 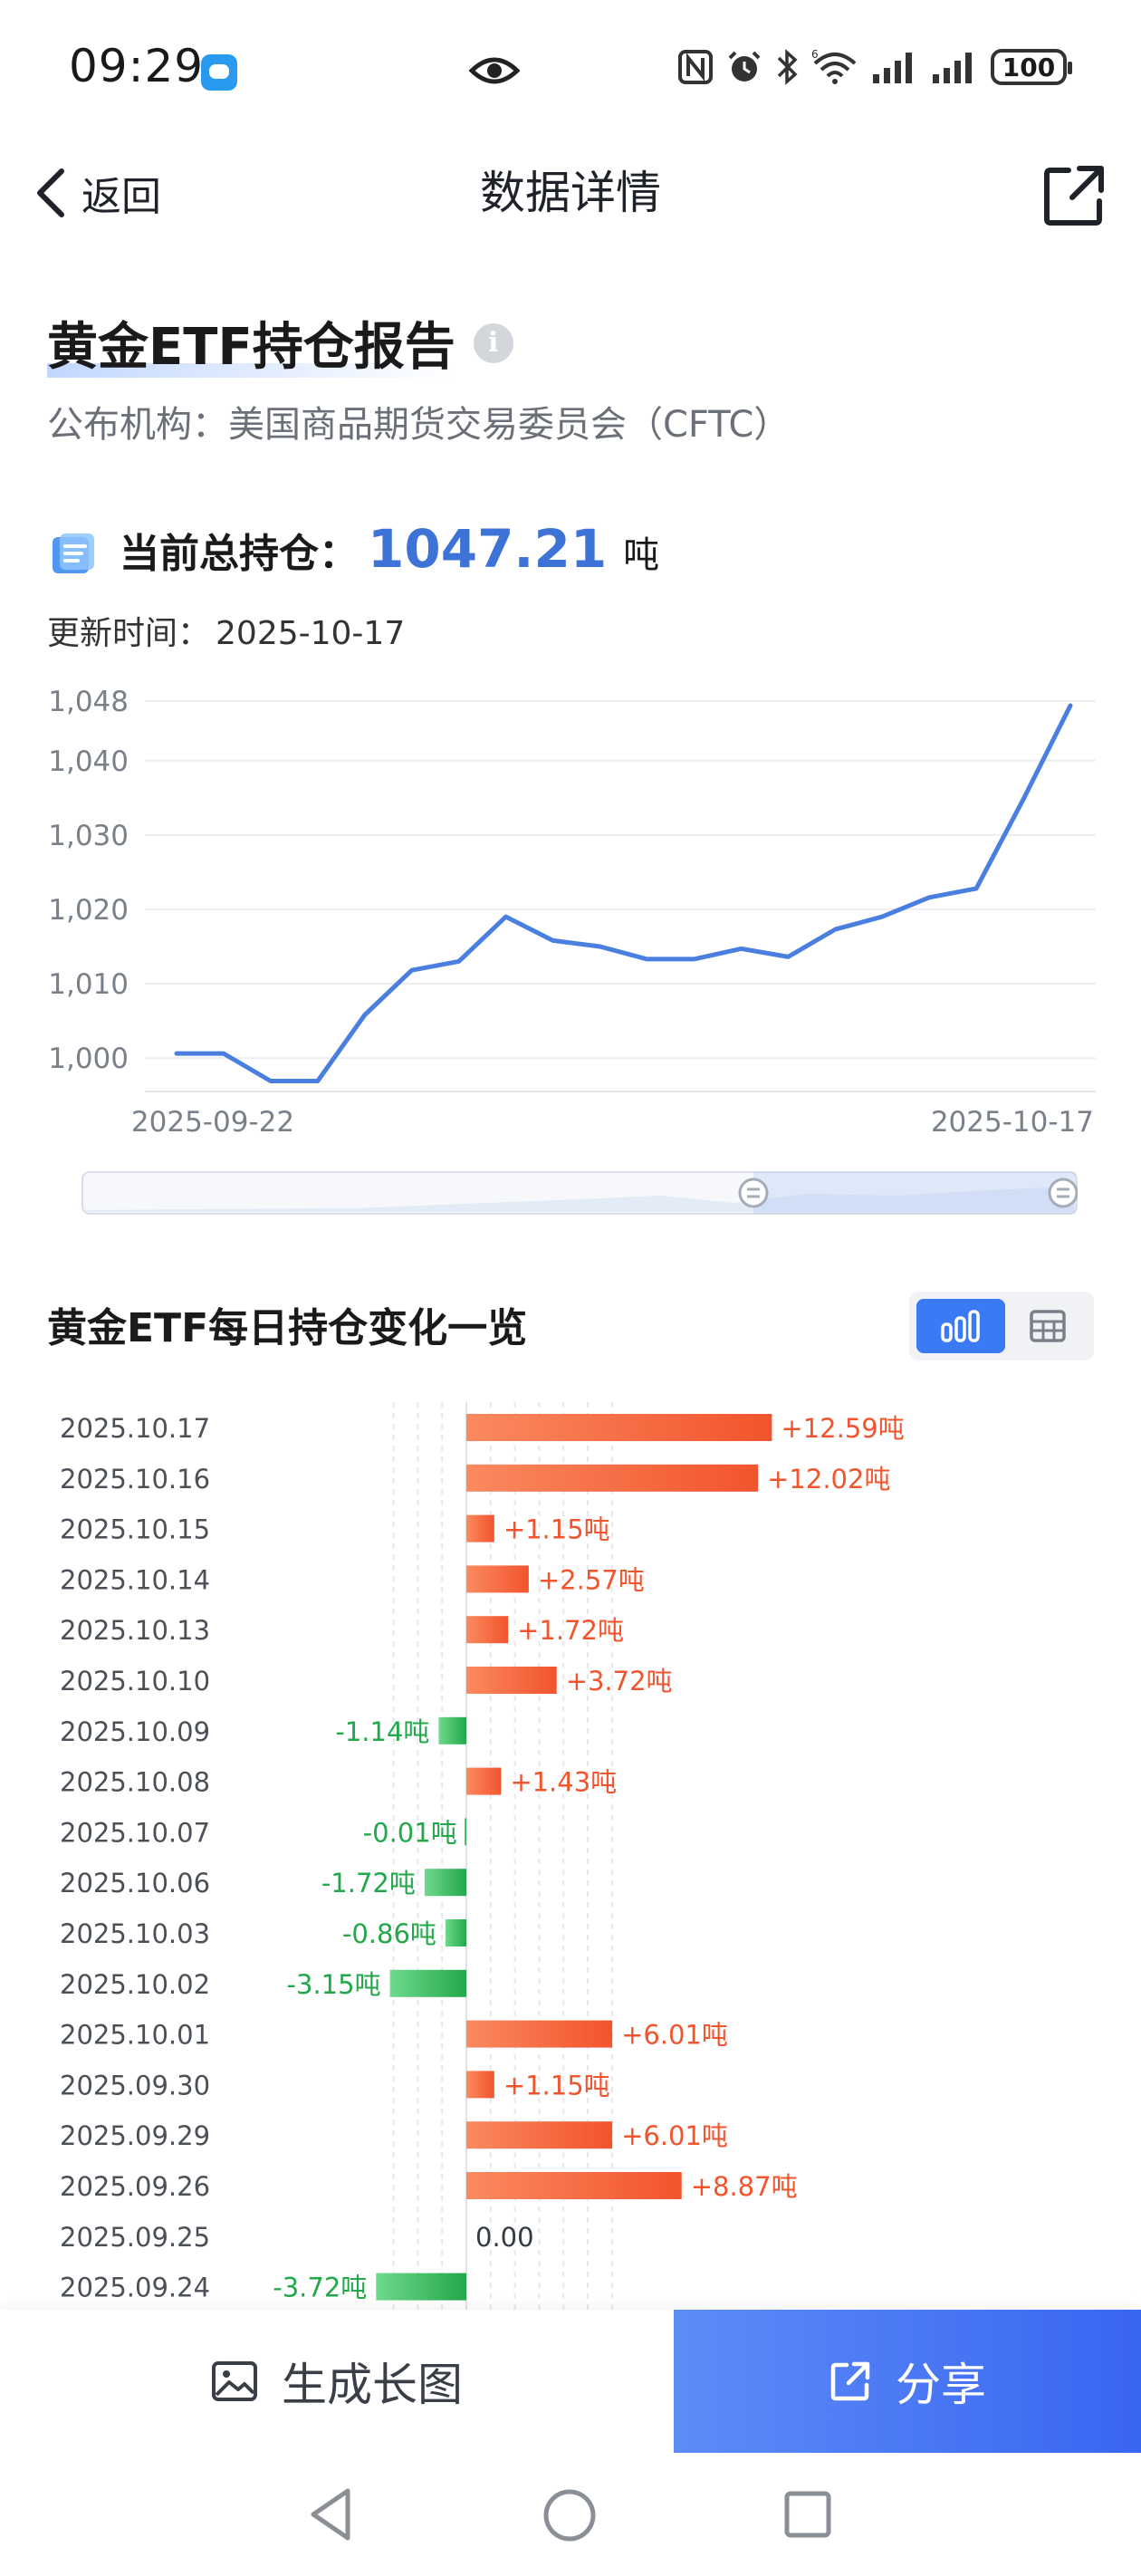 What do you see at coordinates (88, 702) in the screenshot?
I see `y-tick-label: 1,048` at bounding box center [88, 702].